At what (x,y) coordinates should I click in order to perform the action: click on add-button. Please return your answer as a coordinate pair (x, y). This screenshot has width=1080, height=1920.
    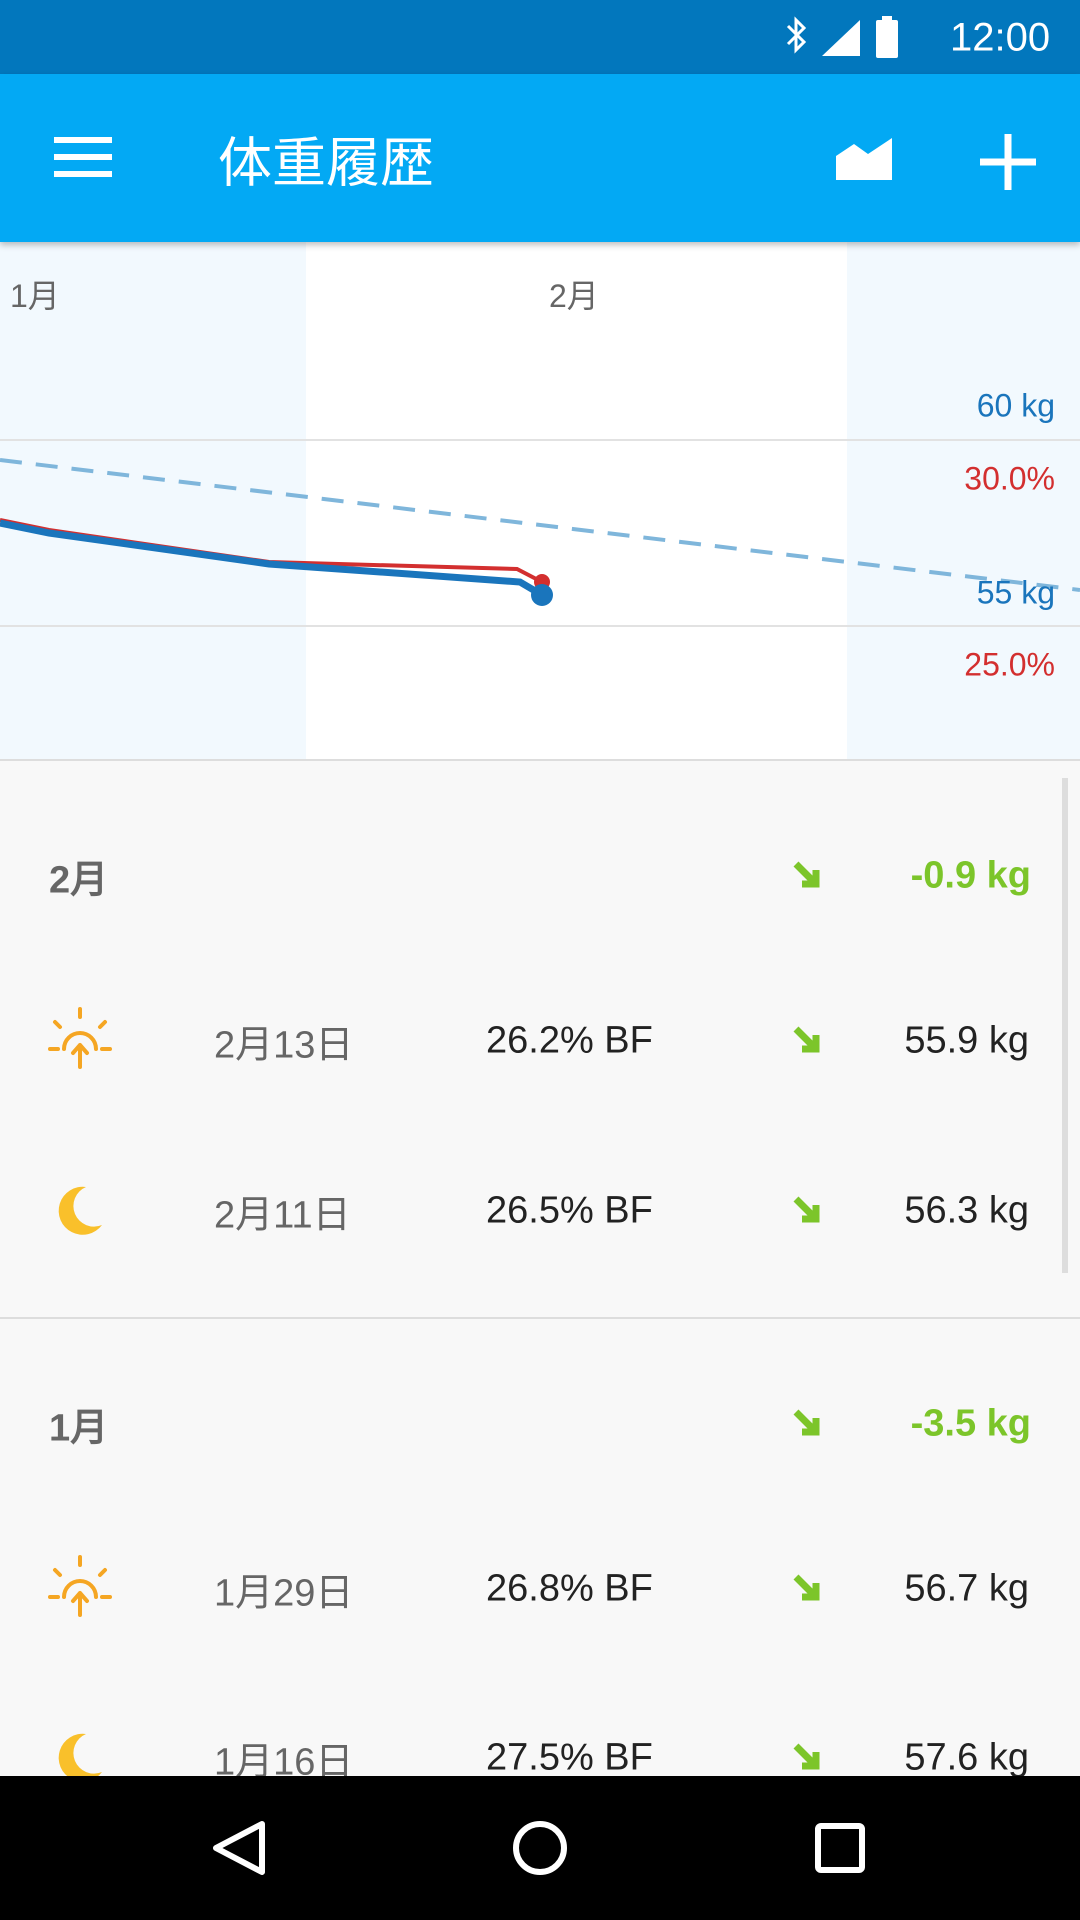
    Looking at the image, I should click on (1008, 162).